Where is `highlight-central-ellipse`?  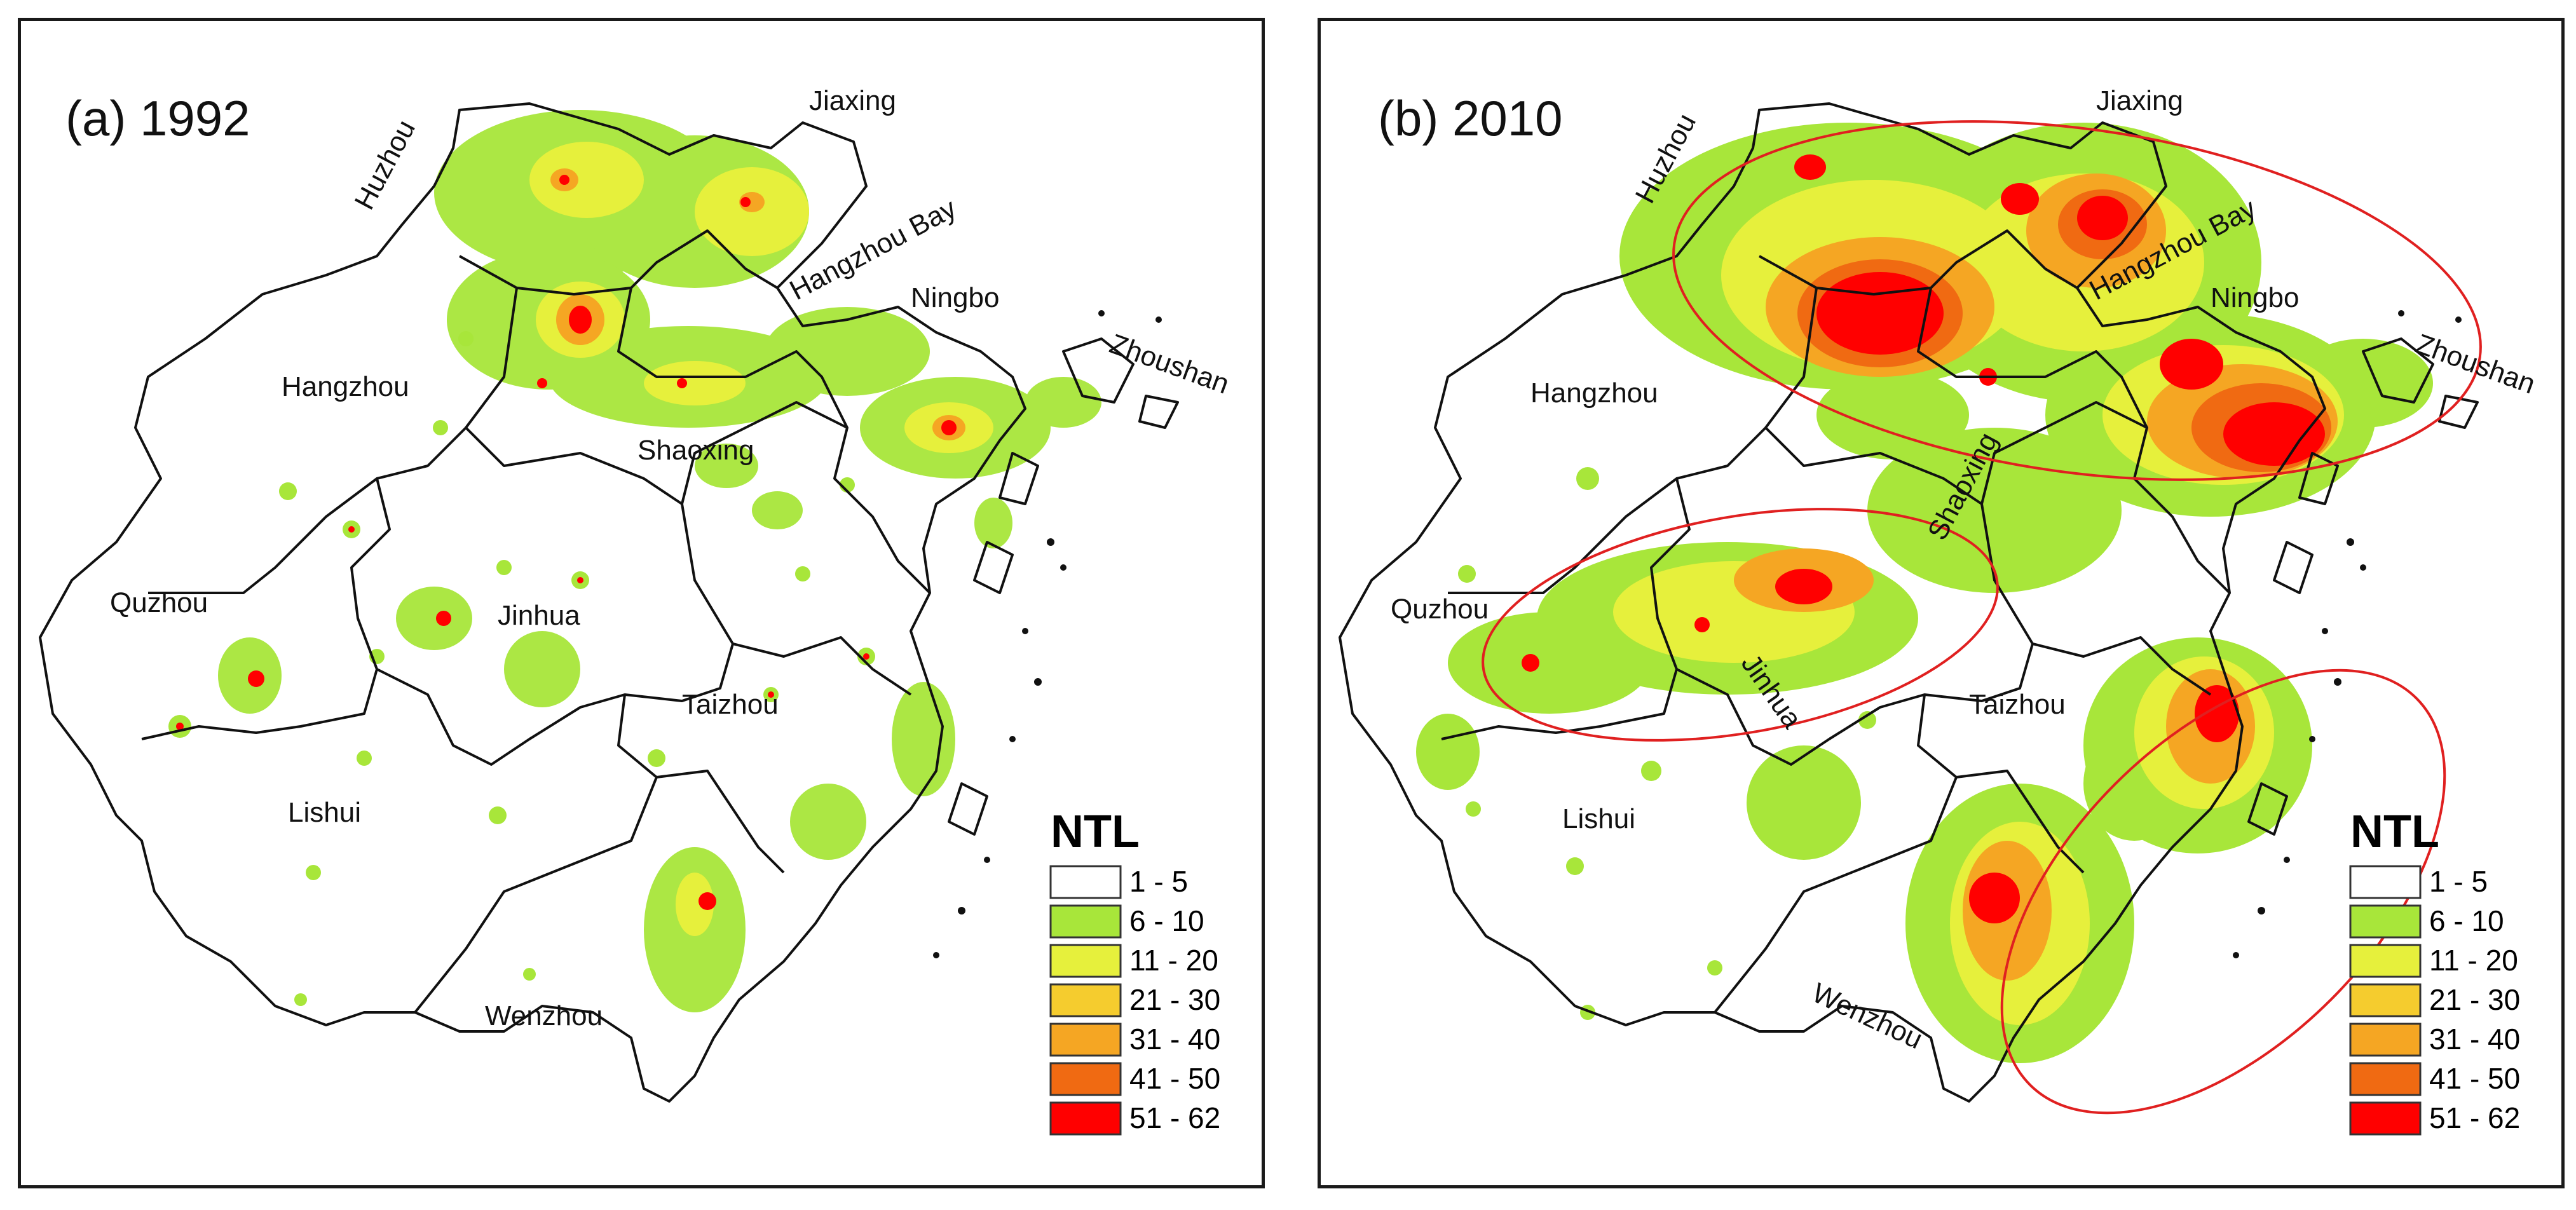
highlight-central-ellipse is located at coordinates (1740, 625).